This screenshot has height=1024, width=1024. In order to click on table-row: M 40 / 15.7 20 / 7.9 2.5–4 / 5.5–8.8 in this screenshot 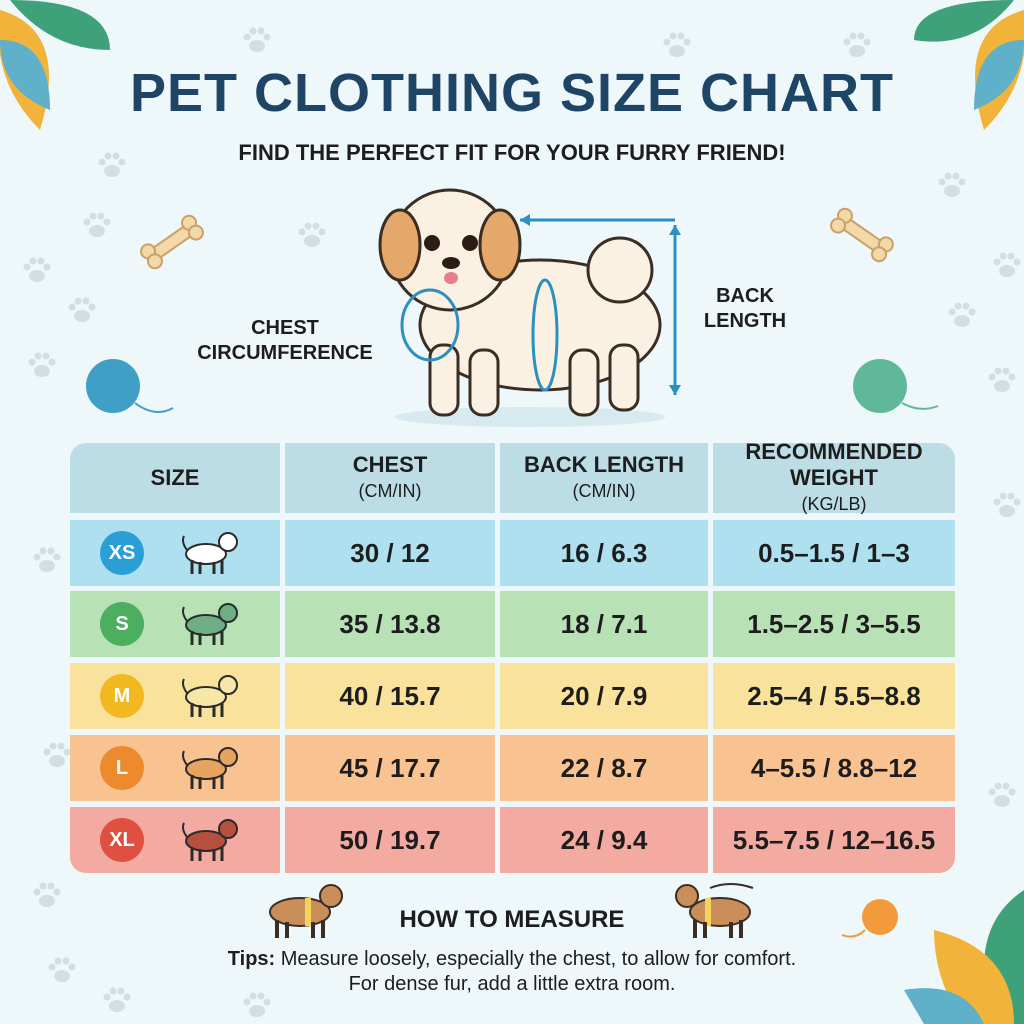, I will do `click(512, 696)`.